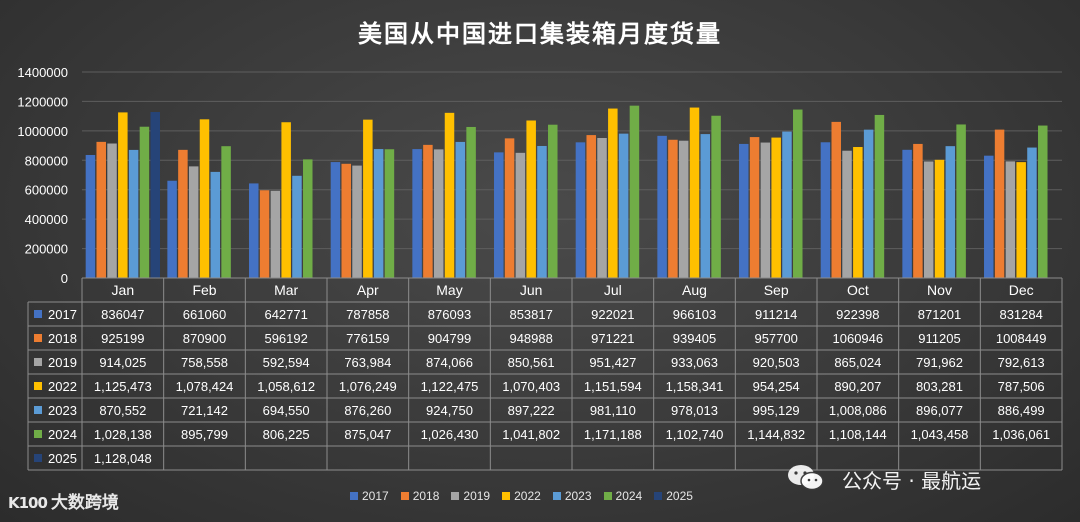  I want to click on bar-2018-oct, so click(836, 199).